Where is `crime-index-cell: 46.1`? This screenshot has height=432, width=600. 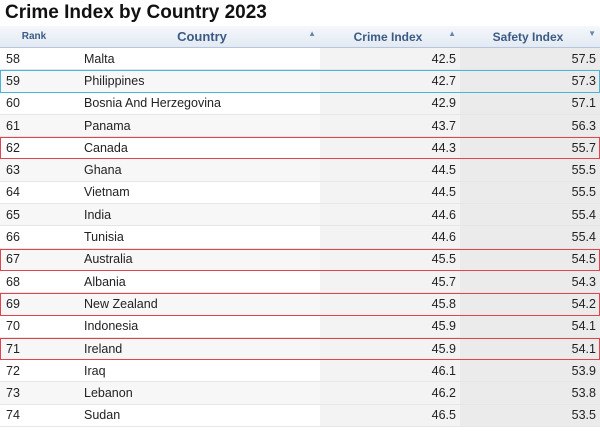
crime-index-cell: 46.1 is located at coordinates (390, 371).